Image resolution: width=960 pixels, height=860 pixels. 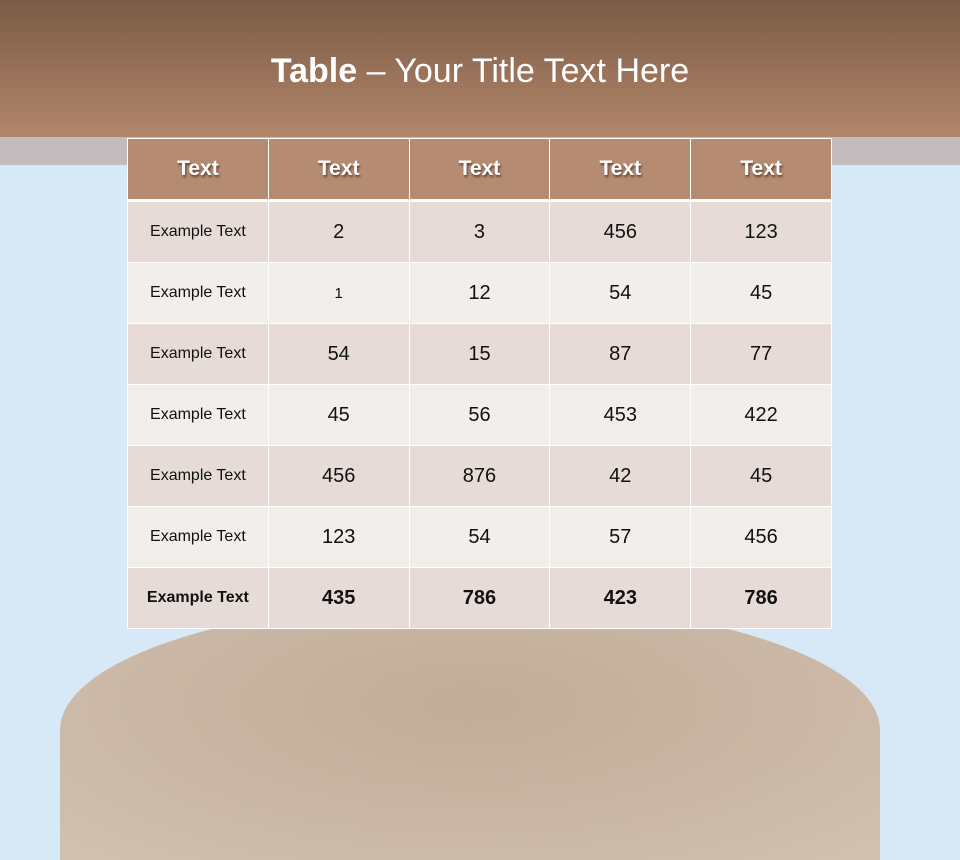 What do you see at coordinates (620, 598) in the screenshot?
I see `table-cell: 423` at bounding box center [620, 598].